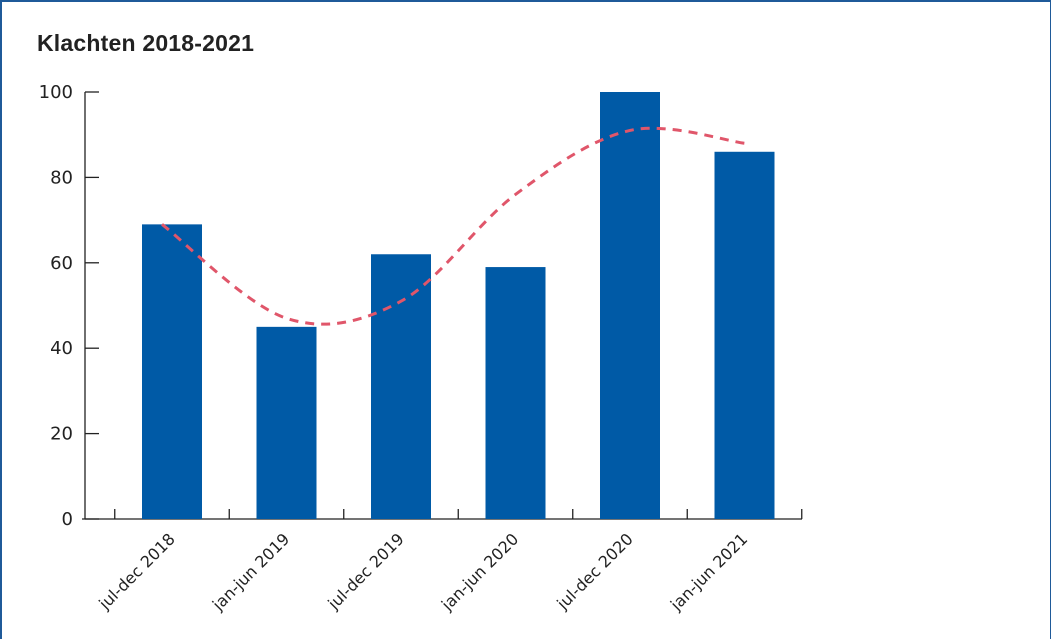 The image size is (1051, 639). I want to click on chart-title: Klachten 2018-2021, so click(146, 43).